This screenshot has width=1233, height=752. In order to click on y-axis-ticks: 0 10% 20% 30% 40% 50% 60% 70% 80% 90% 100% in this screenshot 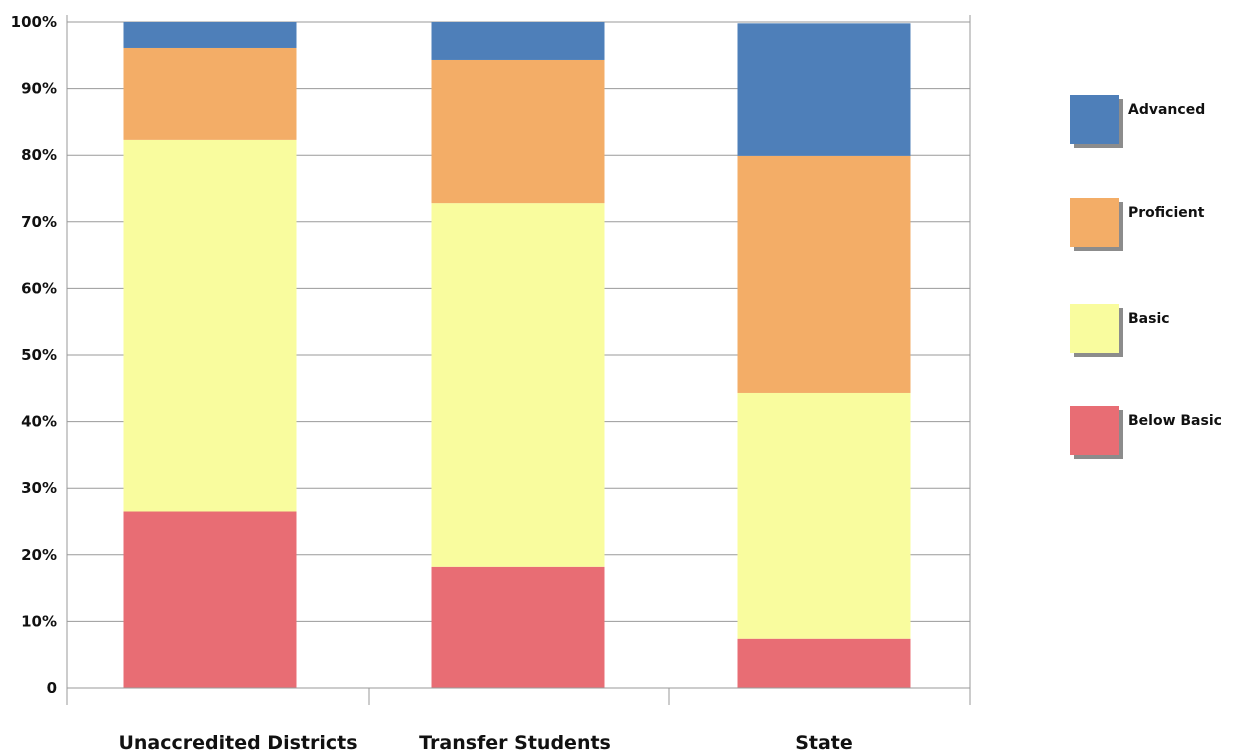, I will do `click(34, 355)`.